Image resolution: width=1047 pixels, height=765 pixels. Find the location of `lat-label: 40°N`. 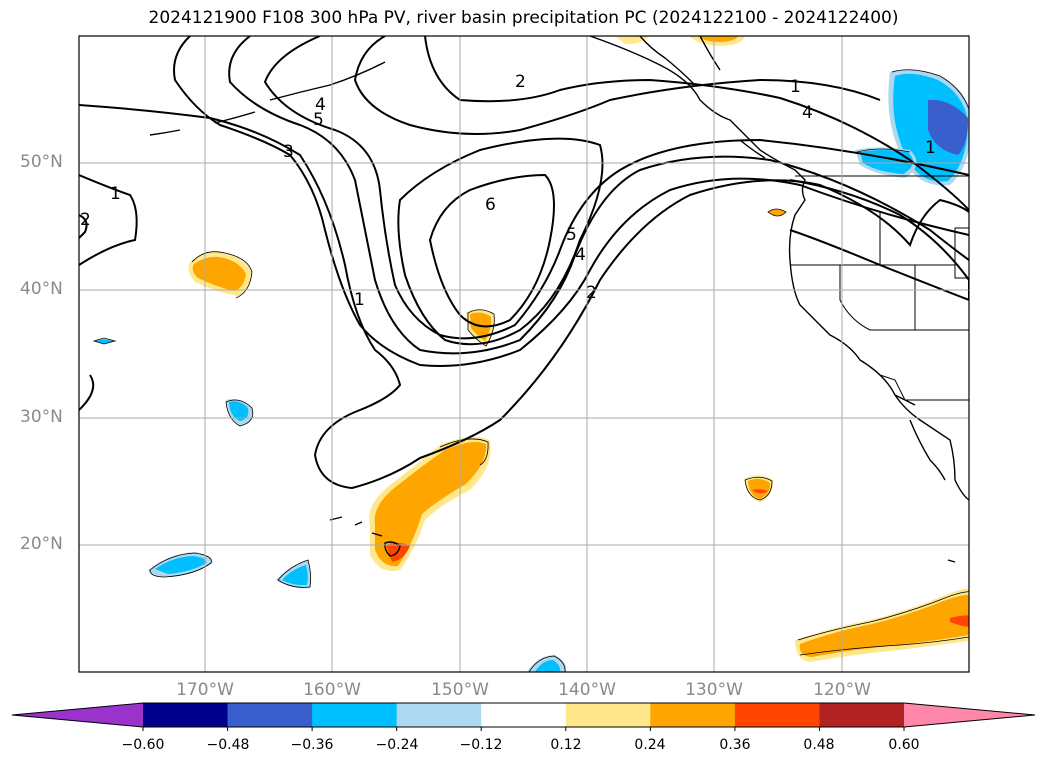

lat-label: 40°N is located at coordinates (41, 289).